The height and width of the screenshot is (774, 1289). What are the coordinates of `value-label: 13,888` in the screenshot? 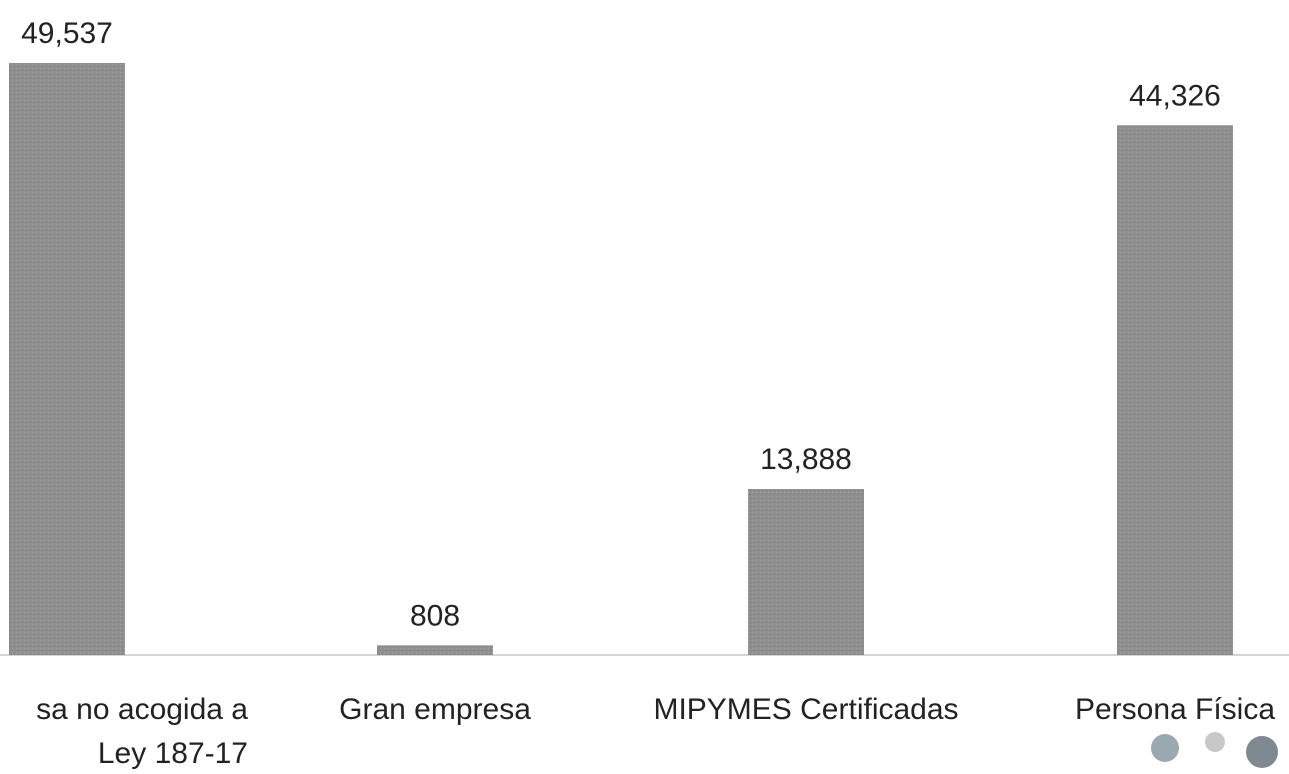 It's located at (806, 459).